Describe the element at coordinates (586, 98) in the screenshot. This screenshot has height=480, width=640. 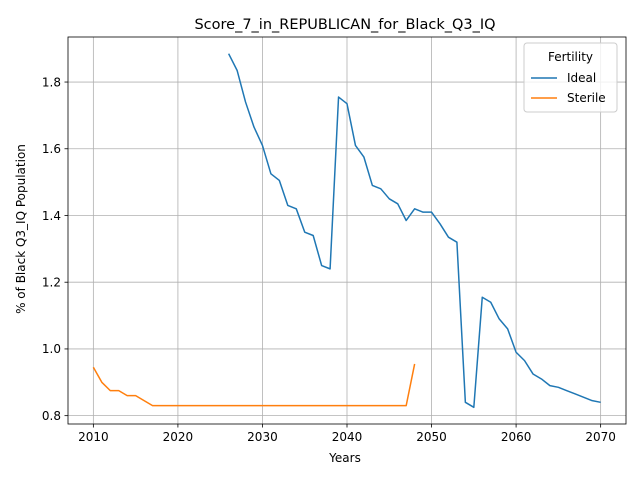
I see `legend-label-sterile: Sterile` at that location.